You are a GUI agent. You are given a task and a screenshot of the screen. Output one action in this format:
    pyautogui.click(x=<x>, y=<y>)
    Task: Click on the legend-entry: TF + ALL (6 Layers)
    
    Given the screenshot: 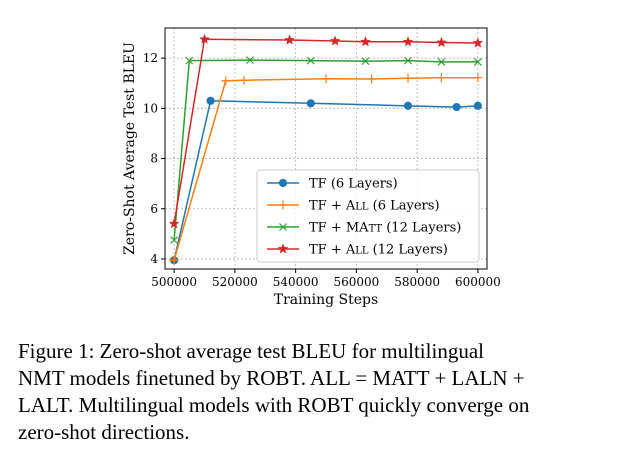 What is the action you would take?
    pyautogui.click(x=353, y=206)
    